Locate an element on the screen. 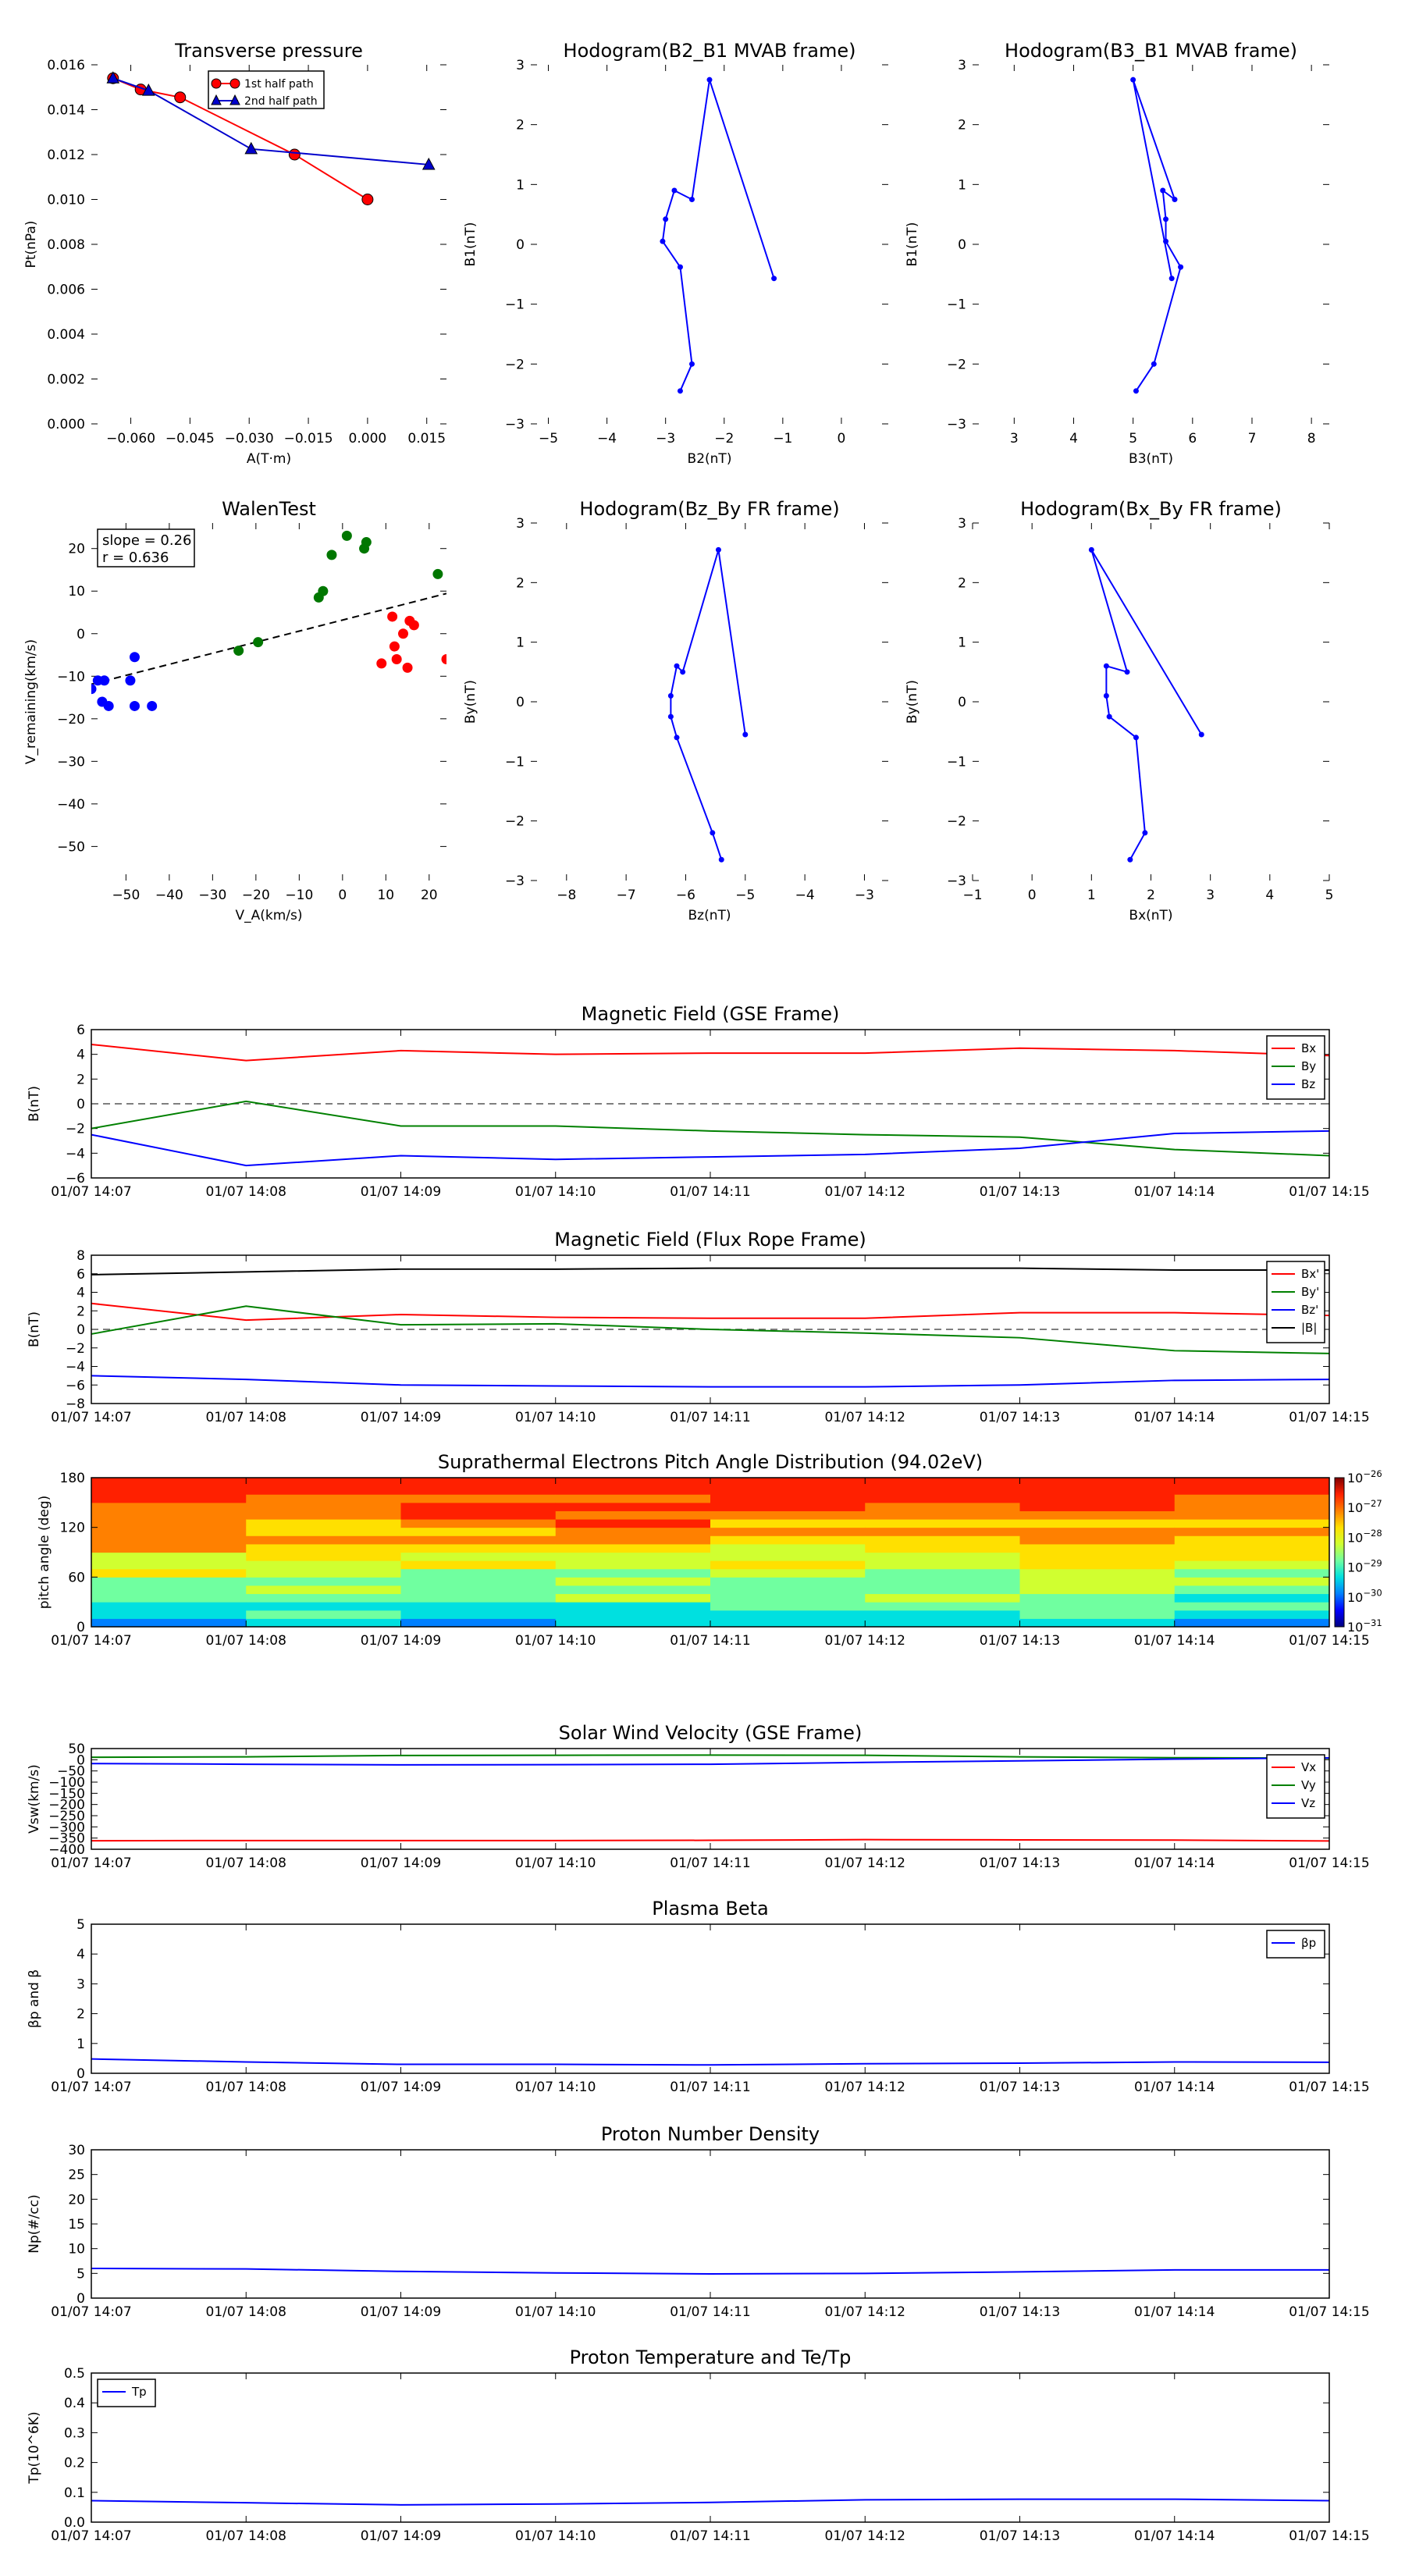  y-tick-label: −250 is located at coordinates (67, 1817).